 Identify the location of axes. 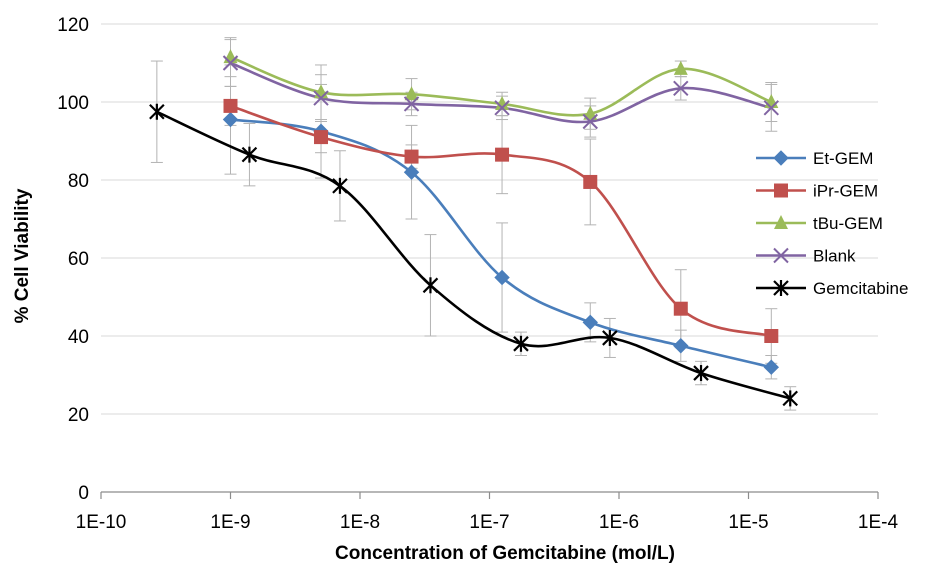
(489, 495).